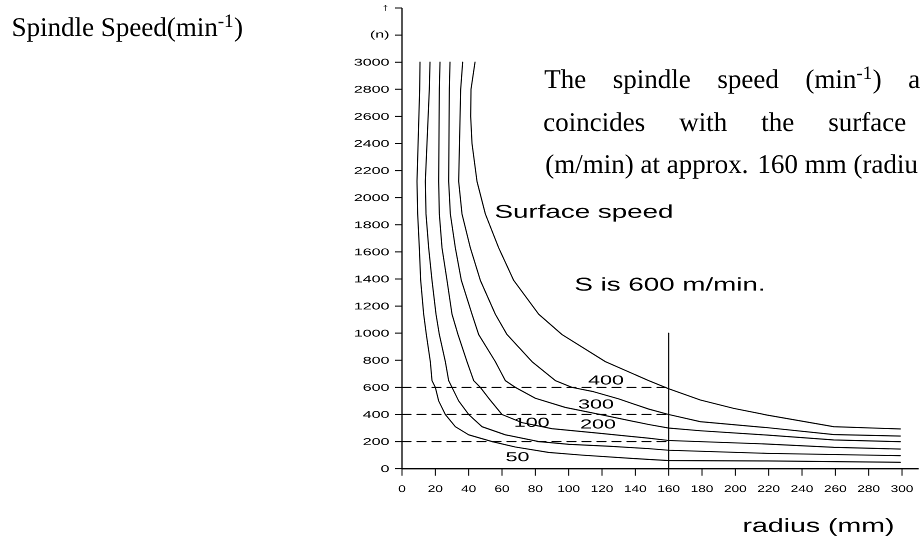  What do you see at coordinates (127, 28) in the screenshot?
I see `y-axis-title: Spindle Speed(min$^{-1}$)` at bounding box center [127, 28].